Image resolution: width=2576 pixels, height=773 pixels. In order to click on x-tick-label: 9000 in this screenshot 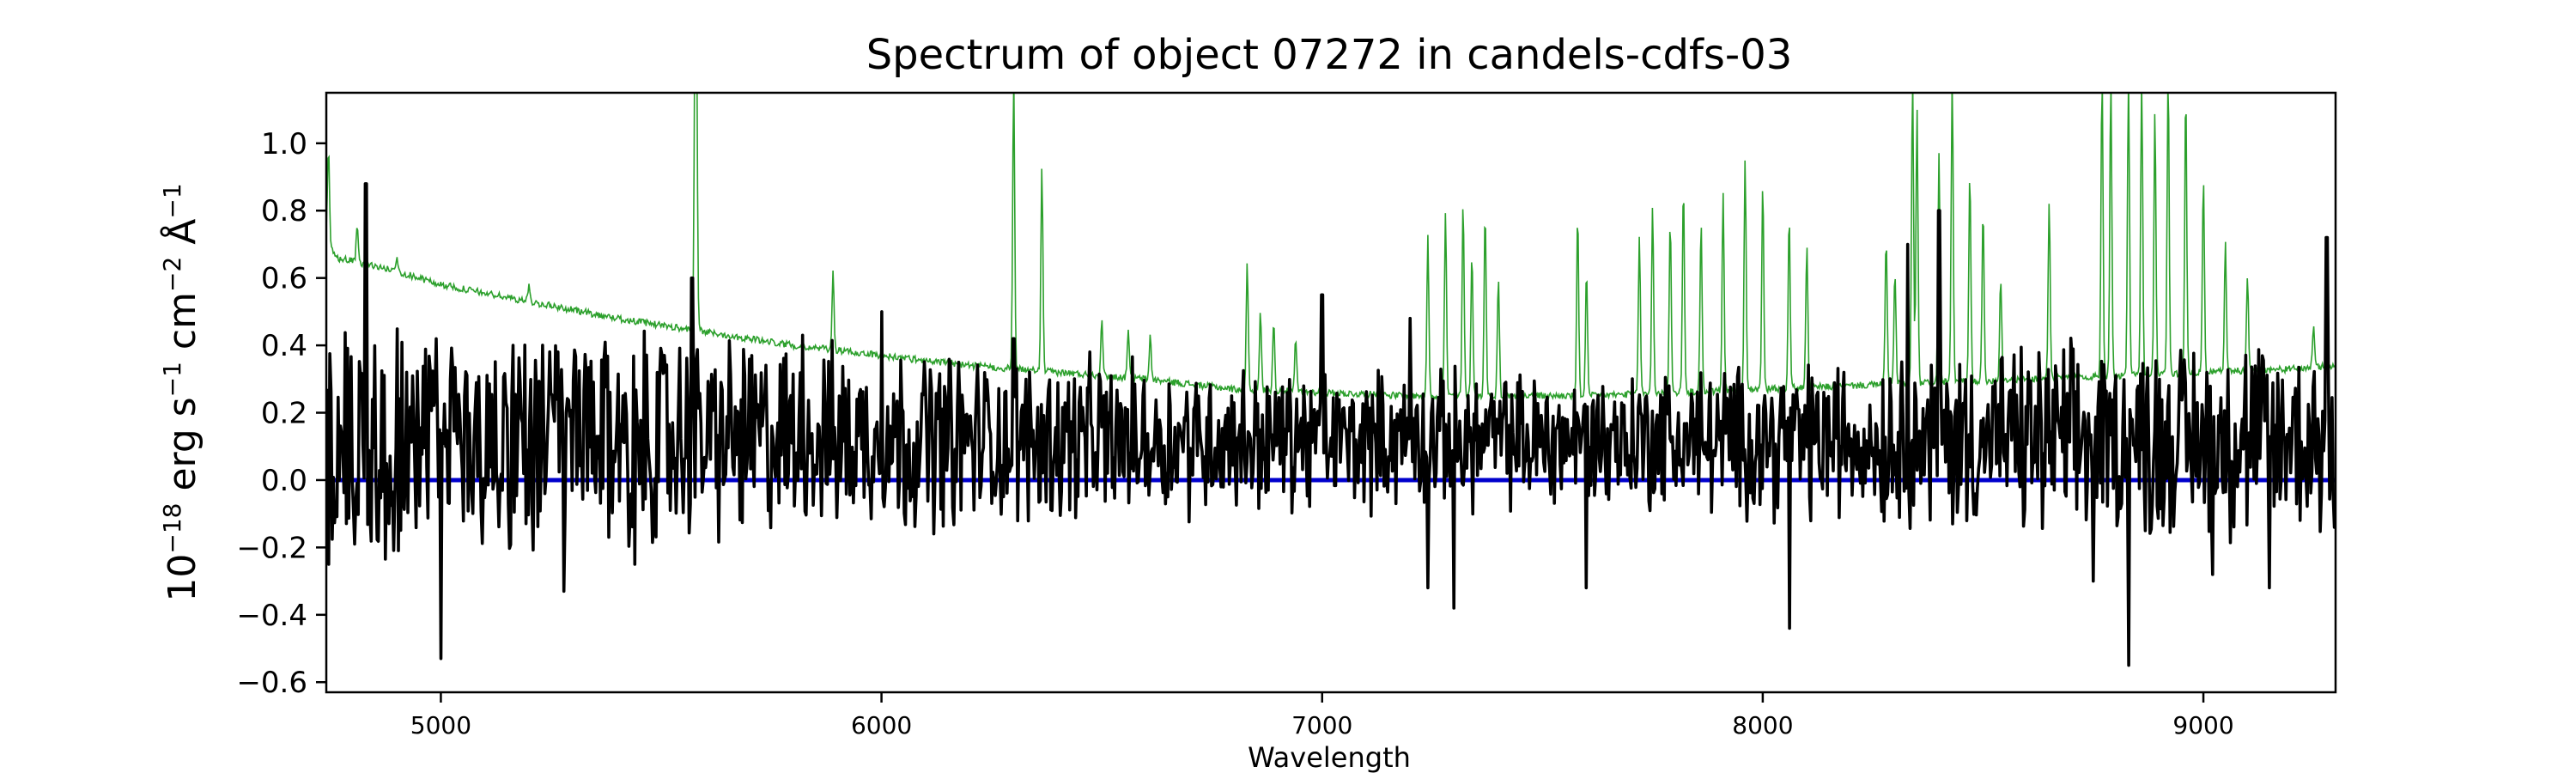, I will do `click(2202, 725)`.